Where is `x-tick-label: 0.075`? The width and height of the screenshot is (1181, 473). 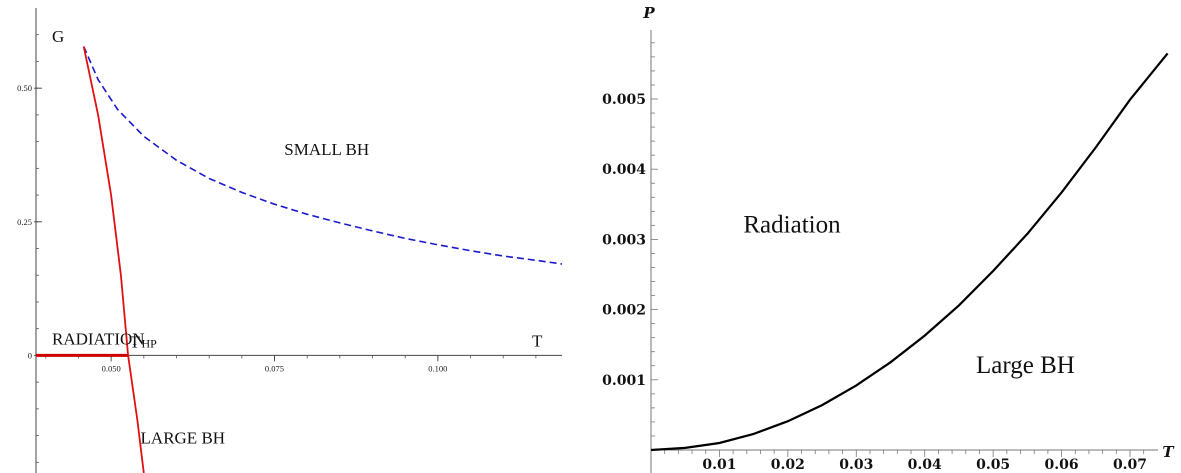 x-tick-label: 0.075 is located at coordinates (274, 368).